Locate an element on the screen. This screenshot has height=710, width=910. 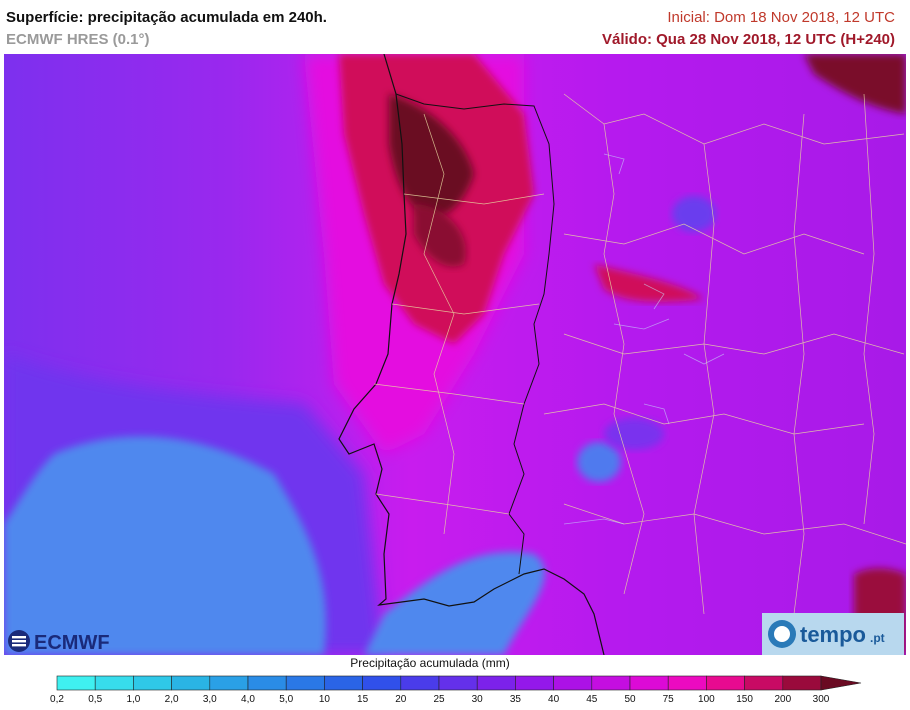
tempo-logo: tempo .pt is located at coordinates (833, 636).